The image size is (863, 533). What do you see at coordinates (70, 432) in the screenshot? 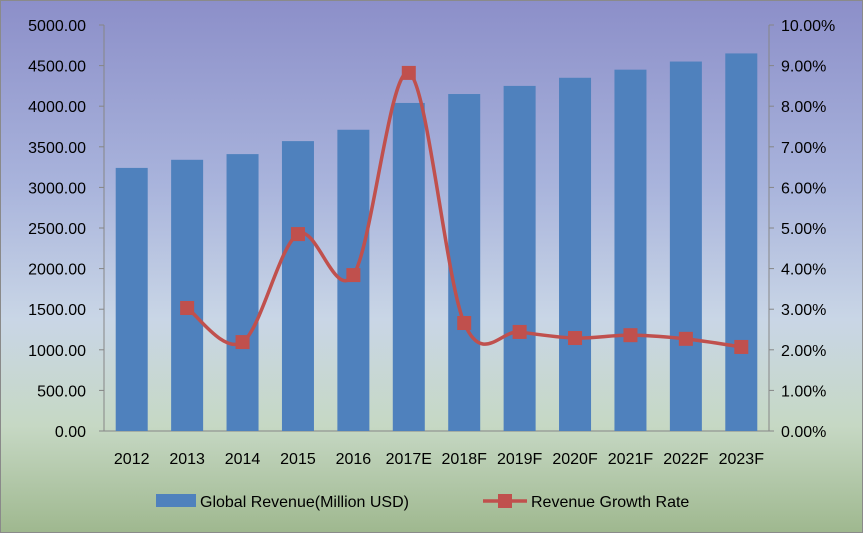
I see `left-tick-label: 0.00` at bounding box center [70, 432].